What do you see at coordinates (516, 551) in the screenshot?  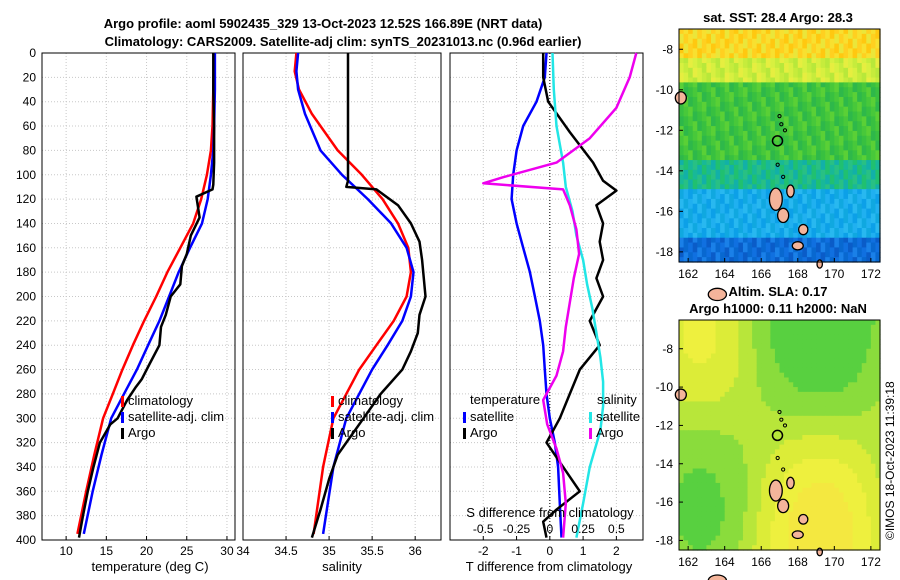 I see `x-tick-label: -1` at bounding box center [516, 551].